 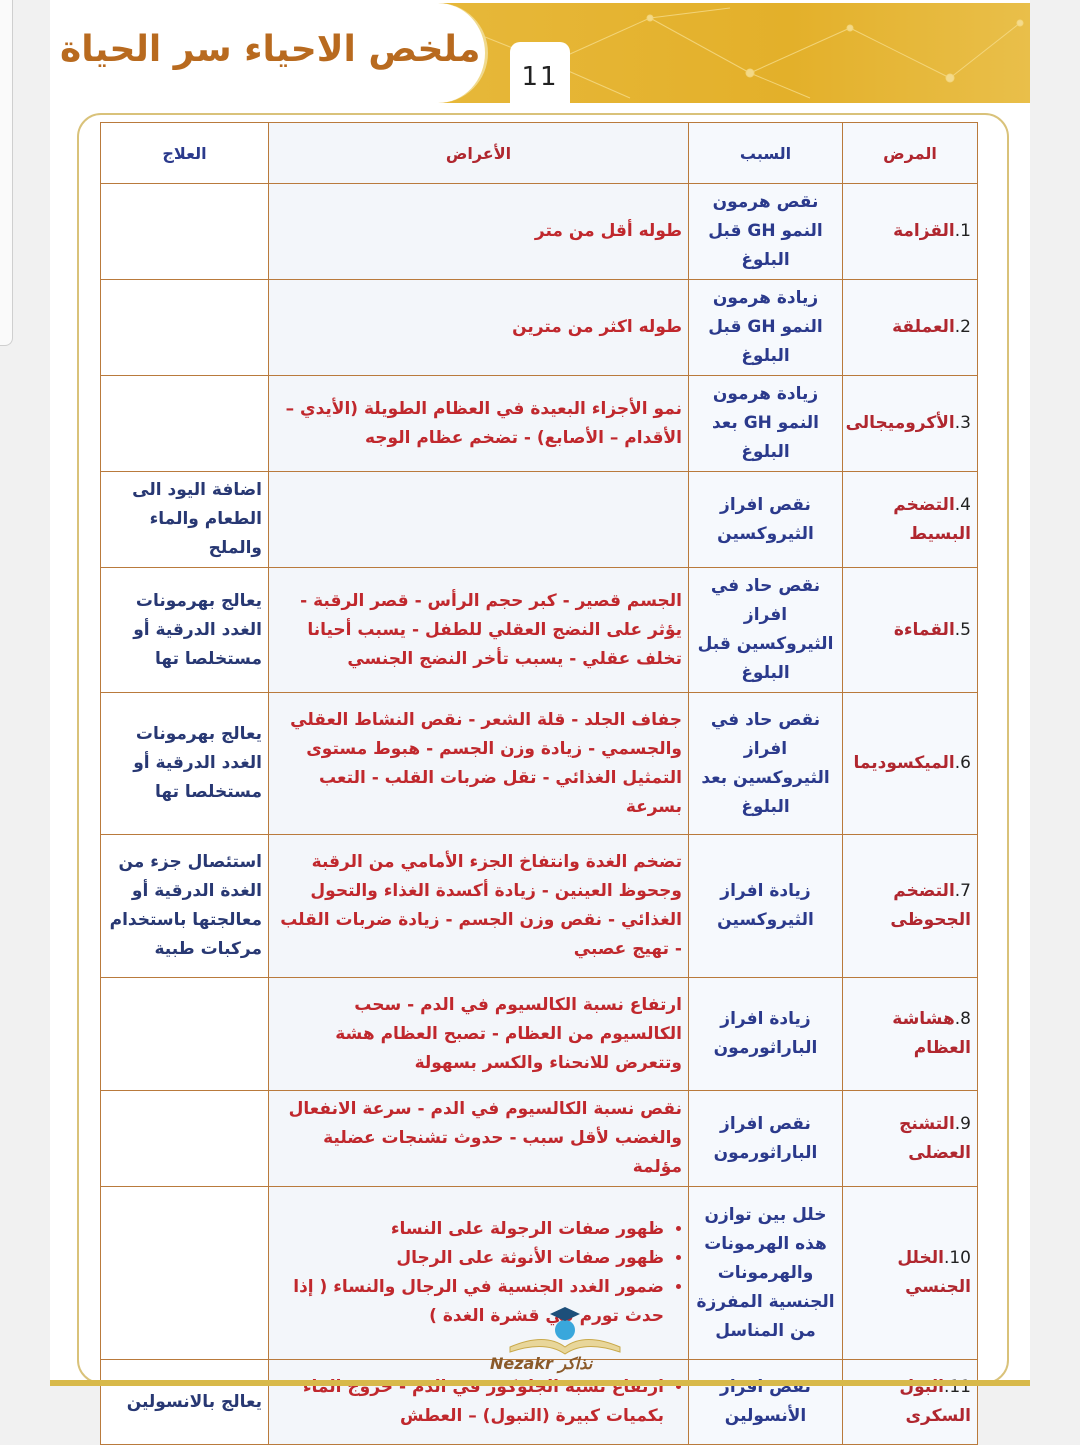 What do you see at coordinates (910, 153) in the screenshot?
I see `header-disease: المرض` at bounding box center [910, 153].